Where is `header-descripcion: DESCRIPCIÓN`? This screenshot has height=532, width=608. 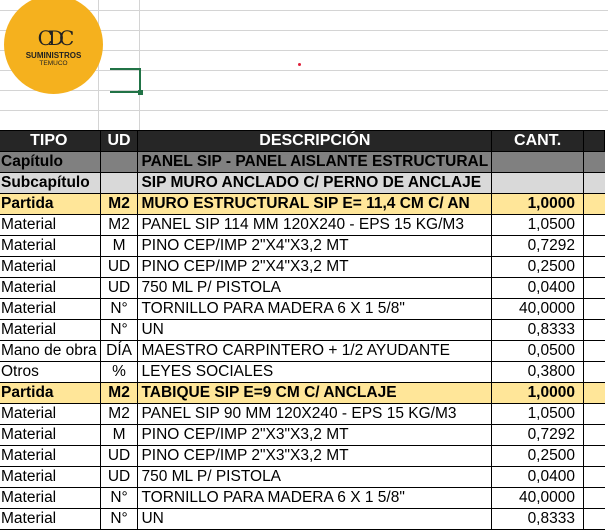
header-descripcion: DESCRIPCIÓN is located at coordinates (315, 141).